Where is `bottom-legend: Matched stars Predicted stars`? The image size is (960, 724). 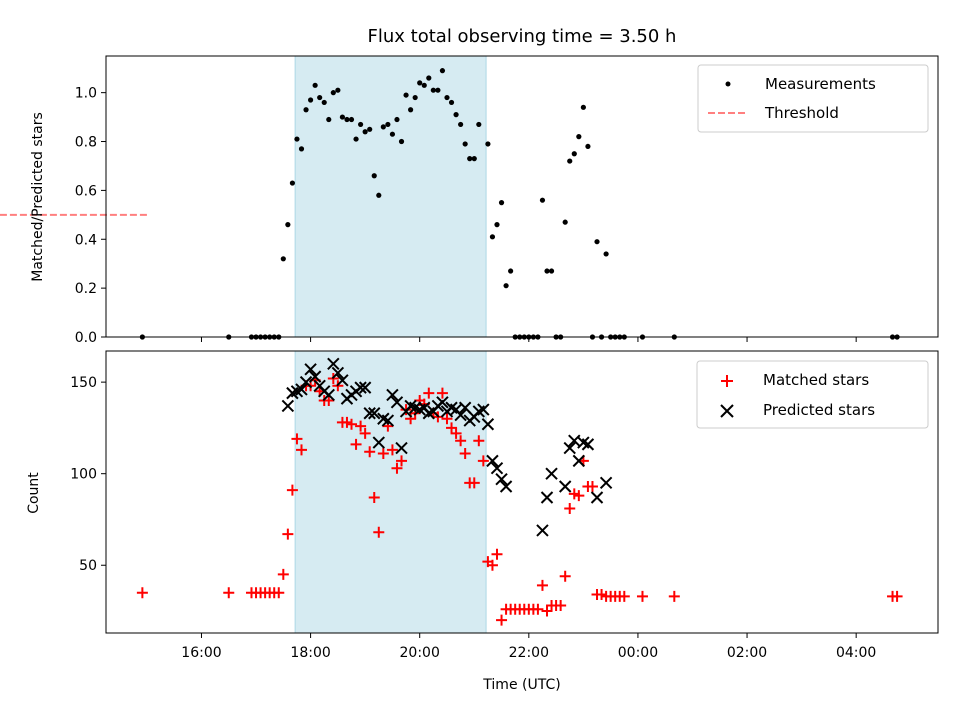 bottom-legend: Matched stars Predicted stars is located at coordinates (812, 394).